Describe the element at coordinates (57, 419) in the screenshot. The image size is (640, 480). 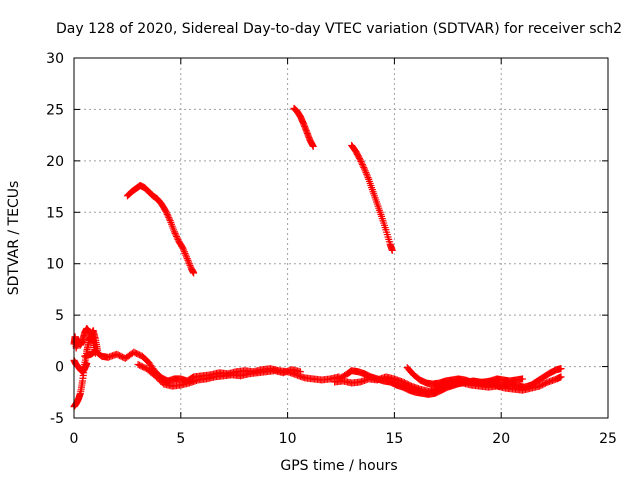
I see `y-tick-label: -5` at that location.